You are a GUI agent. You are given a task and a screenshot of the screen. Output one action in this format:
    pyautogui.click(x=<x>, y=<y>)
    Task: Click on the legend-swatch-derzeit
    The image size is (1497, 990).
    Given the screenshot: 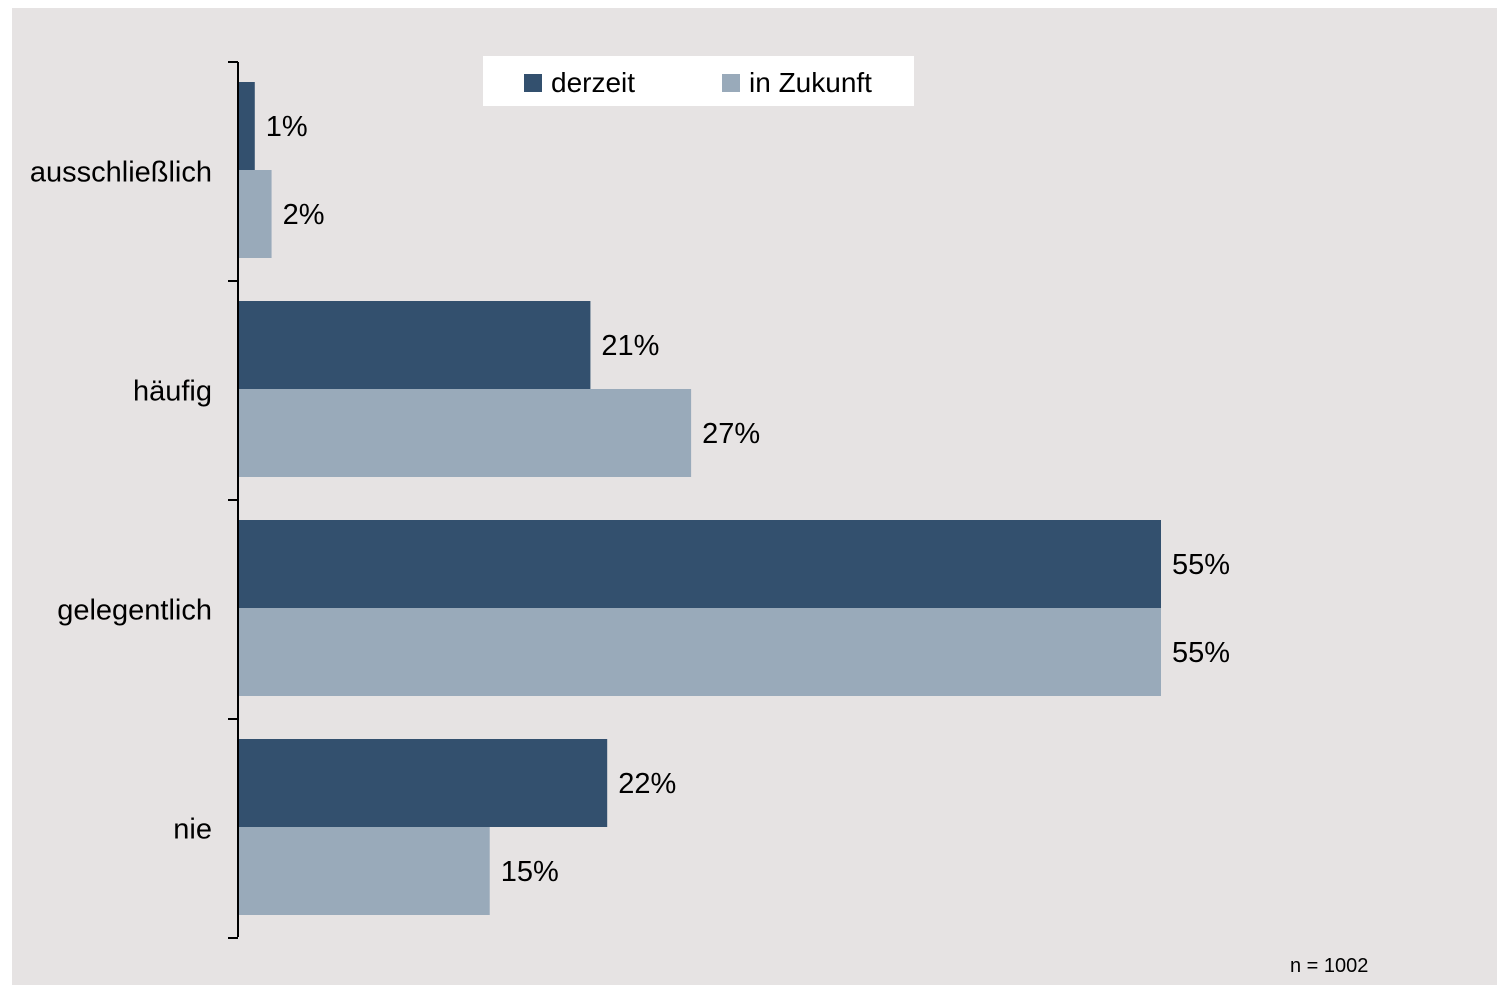 What is the action you would take?
    pyautogui.click(x=533, y=83)
    